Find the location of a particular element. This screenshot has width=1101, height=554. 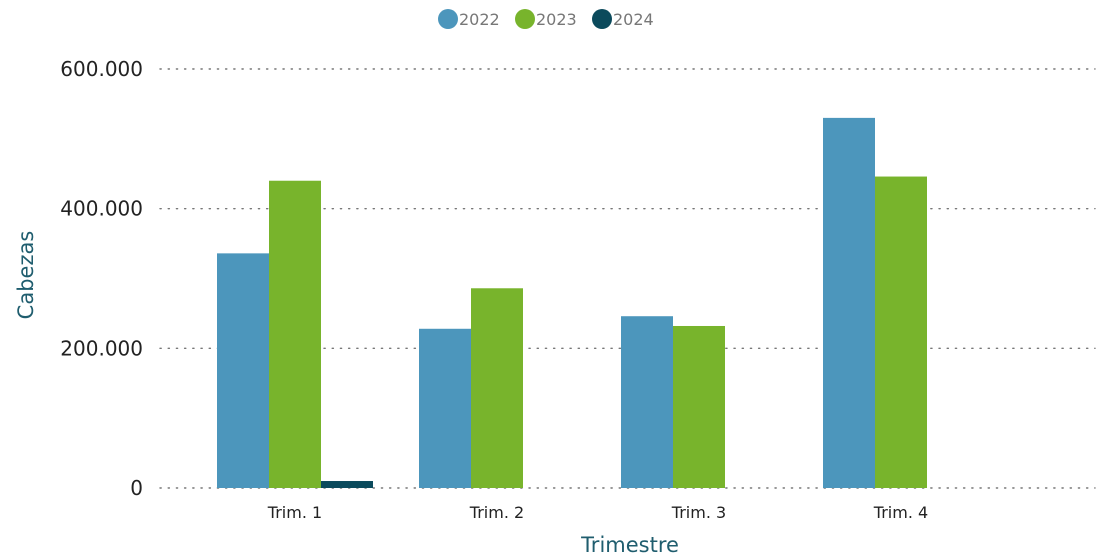

legend-item-2024: 2024 is located at coordinates (623, 19).